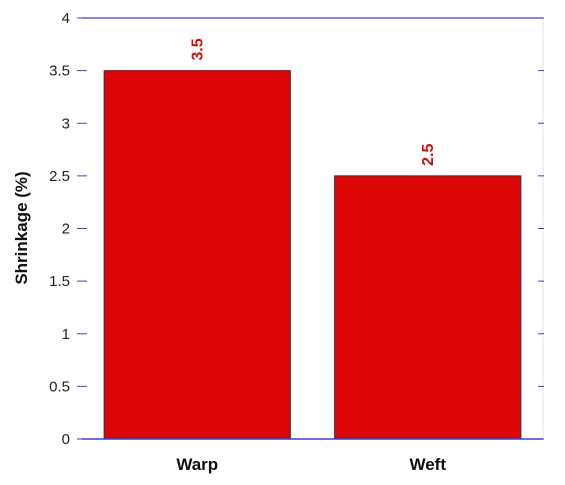  I want to click on y-tick-label: 1.5, so click(59, 281).